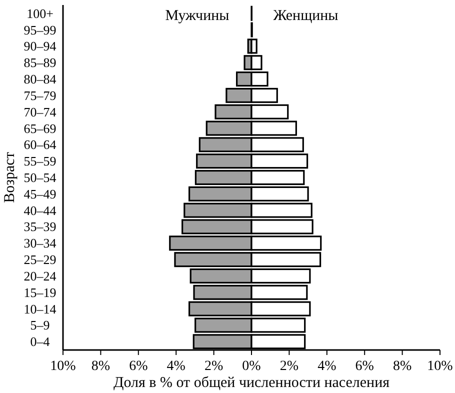 The height and width of the screenshot is (393, 455). What do you see at coordinates (40, 46) in the screenshot?
I see `y-tick-label: 90–94` at bounding box center [40, 46].